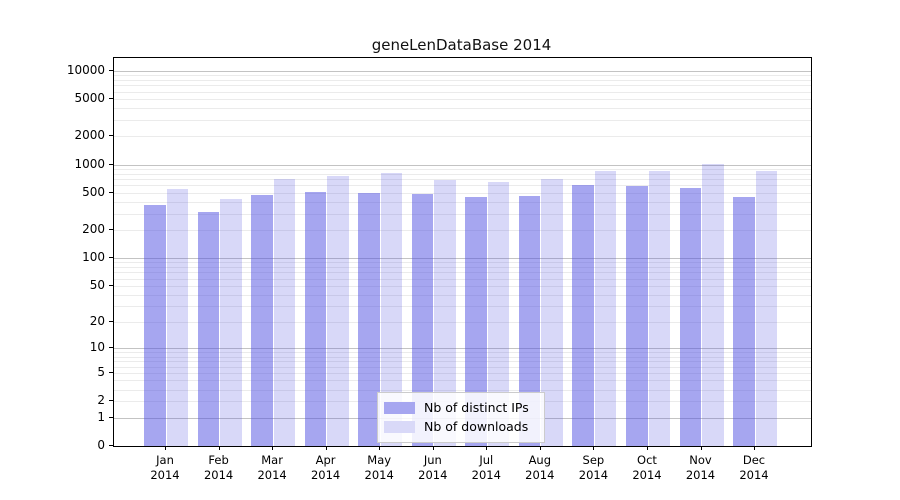 This screenshot has width=900, height=500. Describe the element at coordinates (85, 69) in the screenshot. I see `y-tick-label: 10000` at that location.